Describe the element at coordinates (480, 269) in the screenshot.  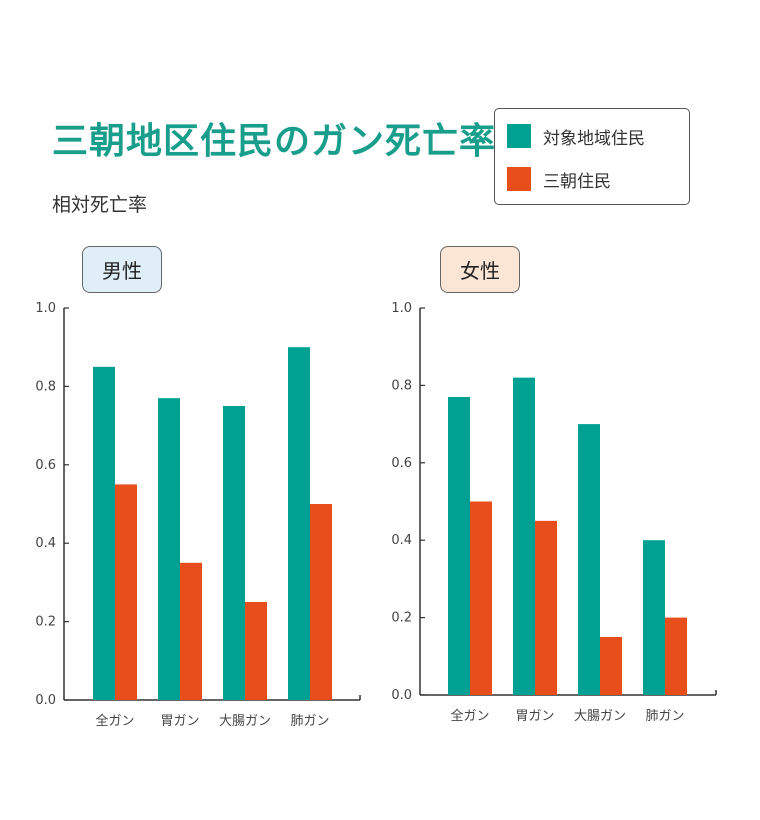
I see `panel-badge-female: 女性` at that location.